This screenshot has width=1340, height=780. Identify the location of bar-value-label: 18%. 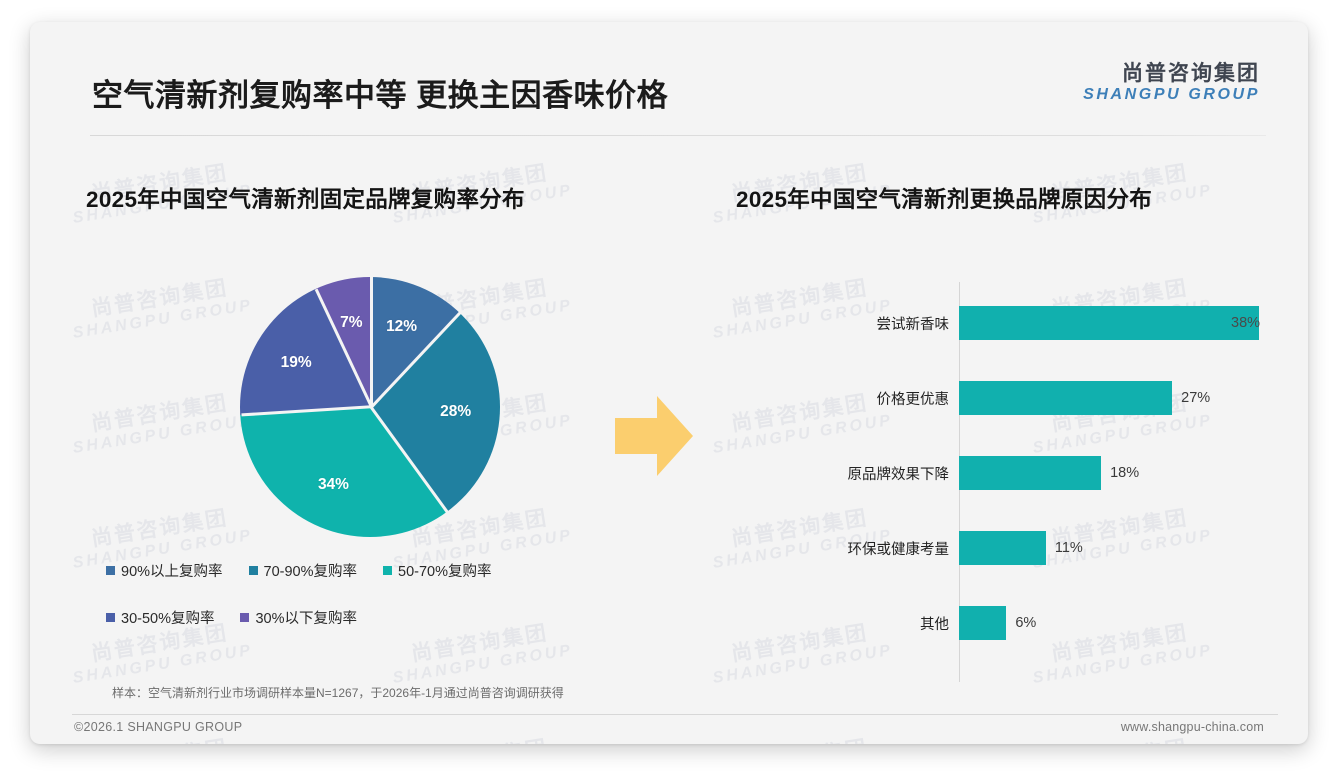
(1125, 473).